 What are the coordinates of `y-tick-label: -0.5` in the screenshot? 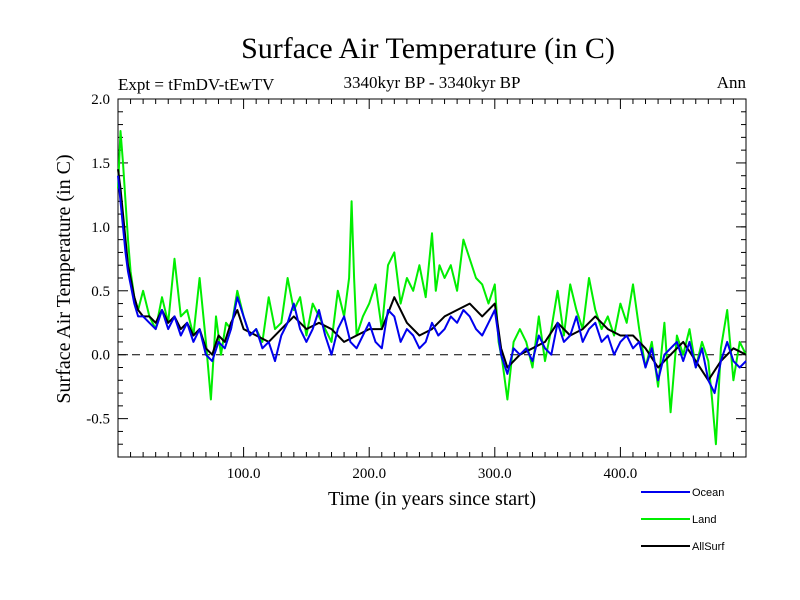 It's located at (98, 420).